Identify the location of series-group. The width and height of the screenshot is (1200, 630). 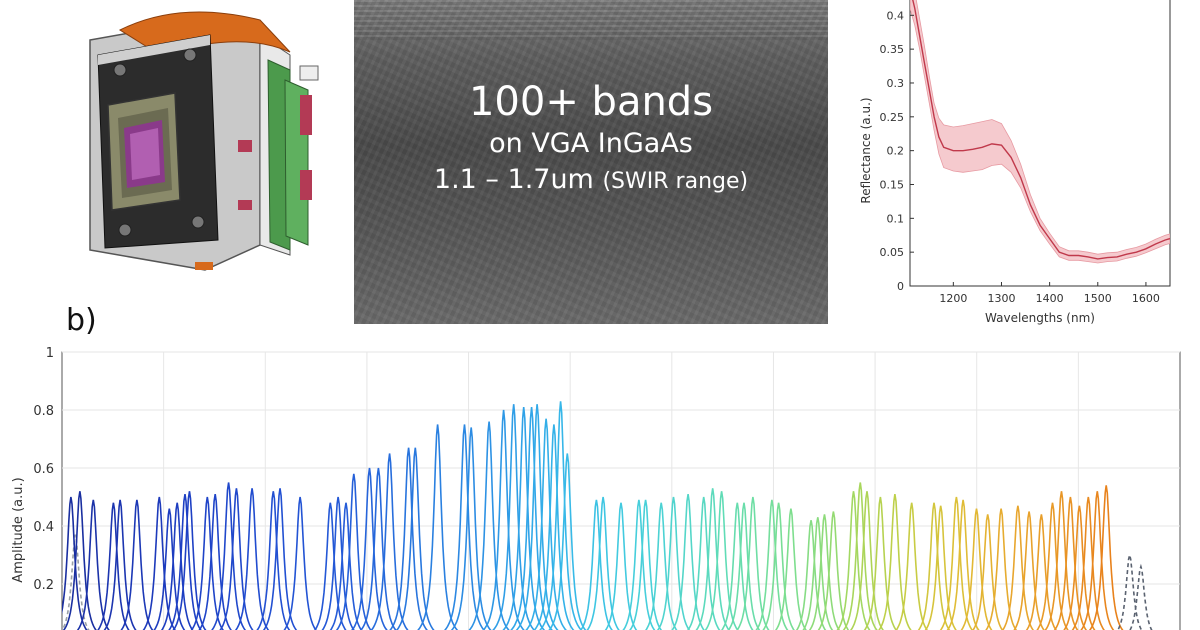
(1040, 132).